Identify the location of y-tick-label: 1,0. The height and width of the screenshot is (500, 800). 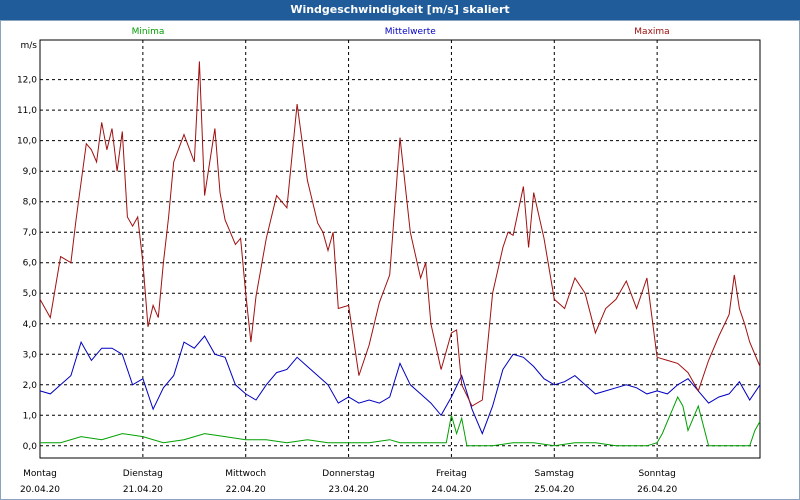
(30, 416).